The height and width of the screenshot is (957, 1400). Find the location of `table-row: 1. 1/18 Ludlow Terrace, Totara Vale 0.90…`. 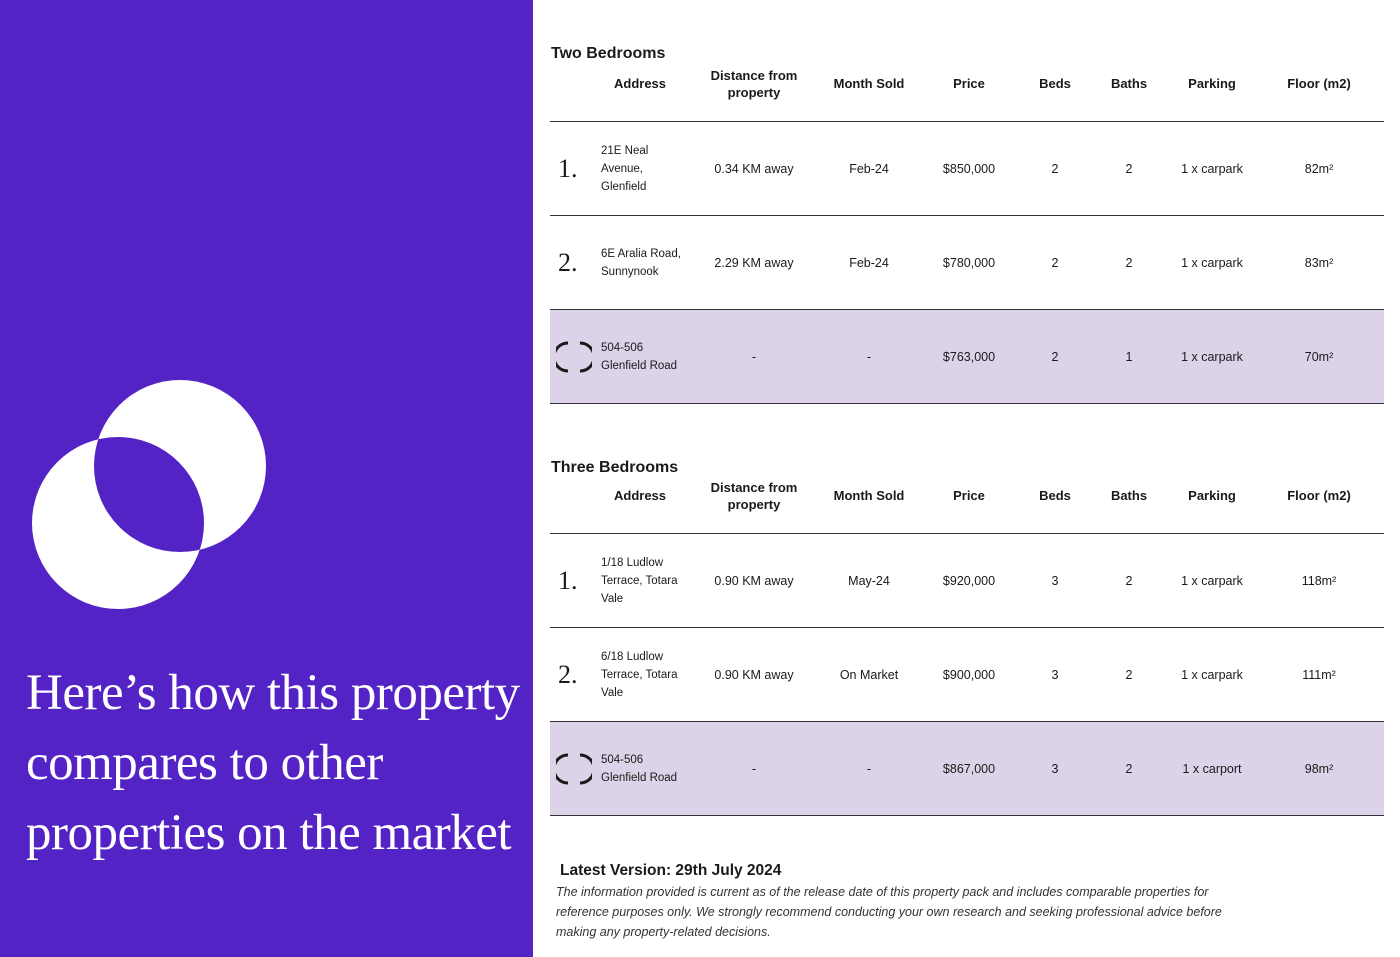

table-row: 1. 1/18 Ludlow Terrace, Totara Vale 0.90… is located at coordinates (967, 580).